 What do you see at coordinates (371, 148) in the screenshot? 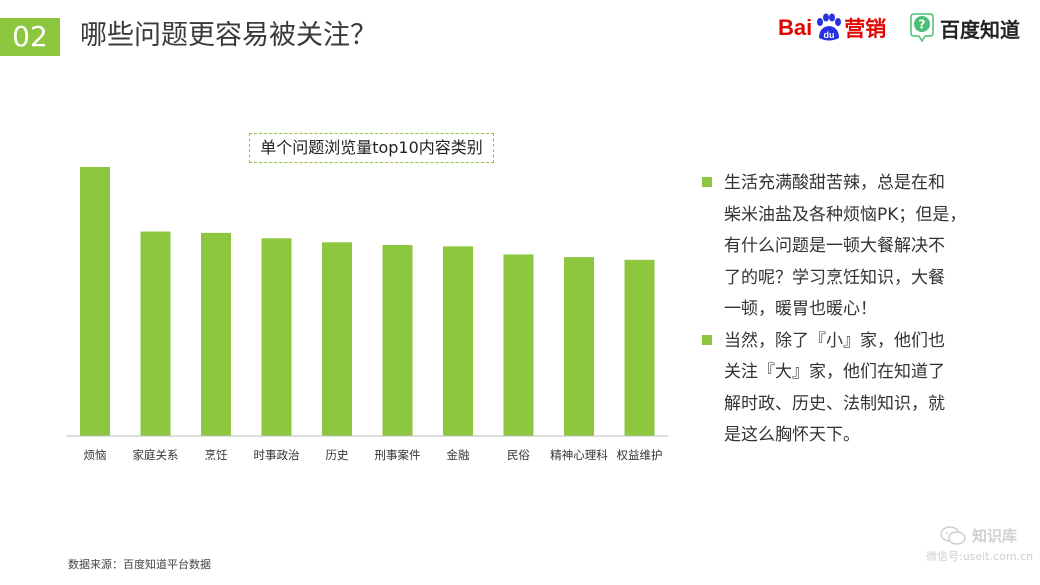
I see `chart-title: 单个问题浏览量top10内容类别` at bounding box center [371, 148].